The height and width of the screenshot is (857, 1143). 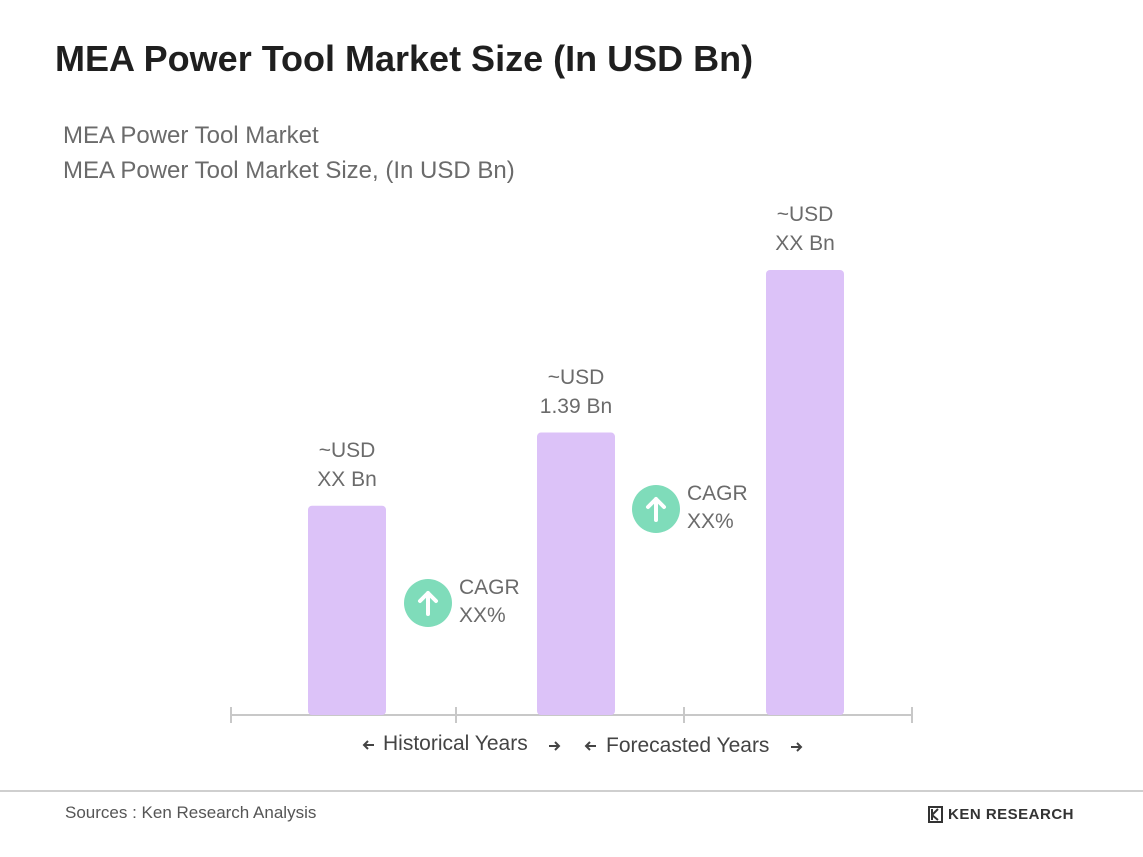 I want to click on period-label: Historical Years, so click(x=455, y=743).